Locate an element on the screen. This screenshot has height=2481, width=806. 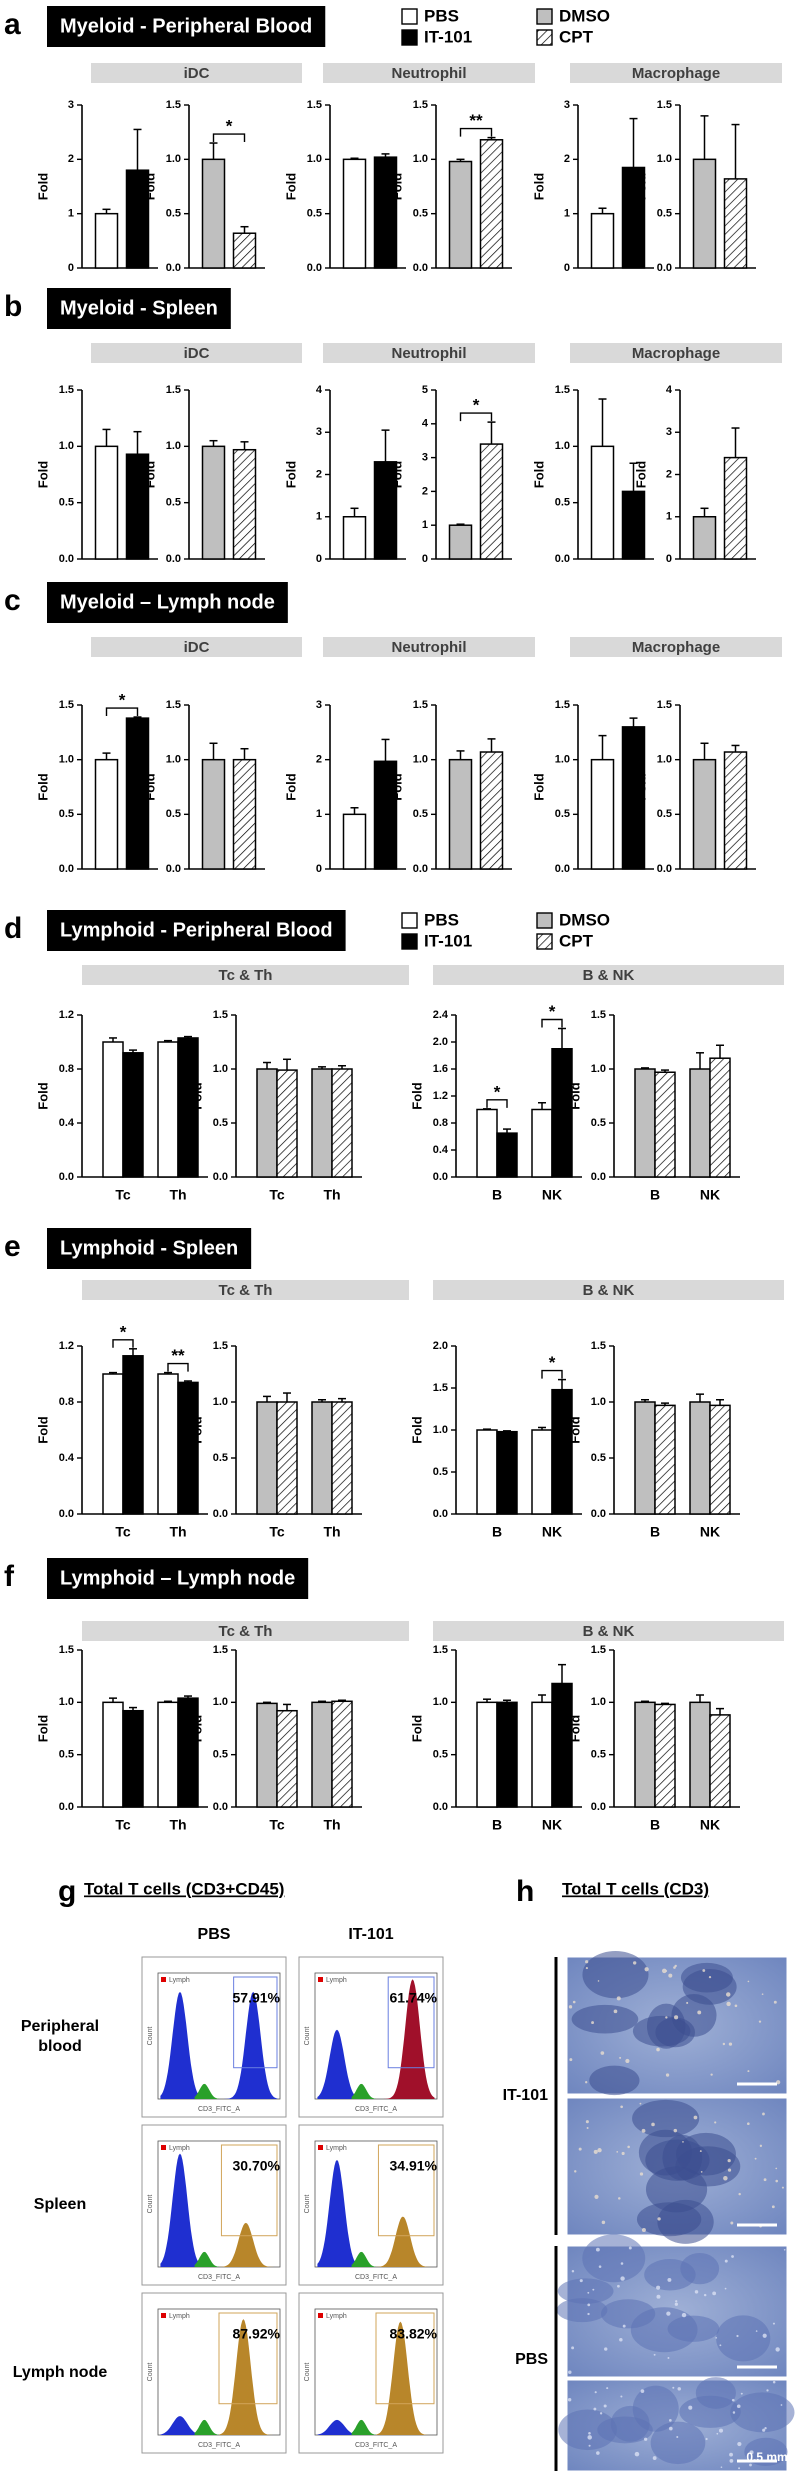
legend-label: DMSO is located at coordinates (584, 919).